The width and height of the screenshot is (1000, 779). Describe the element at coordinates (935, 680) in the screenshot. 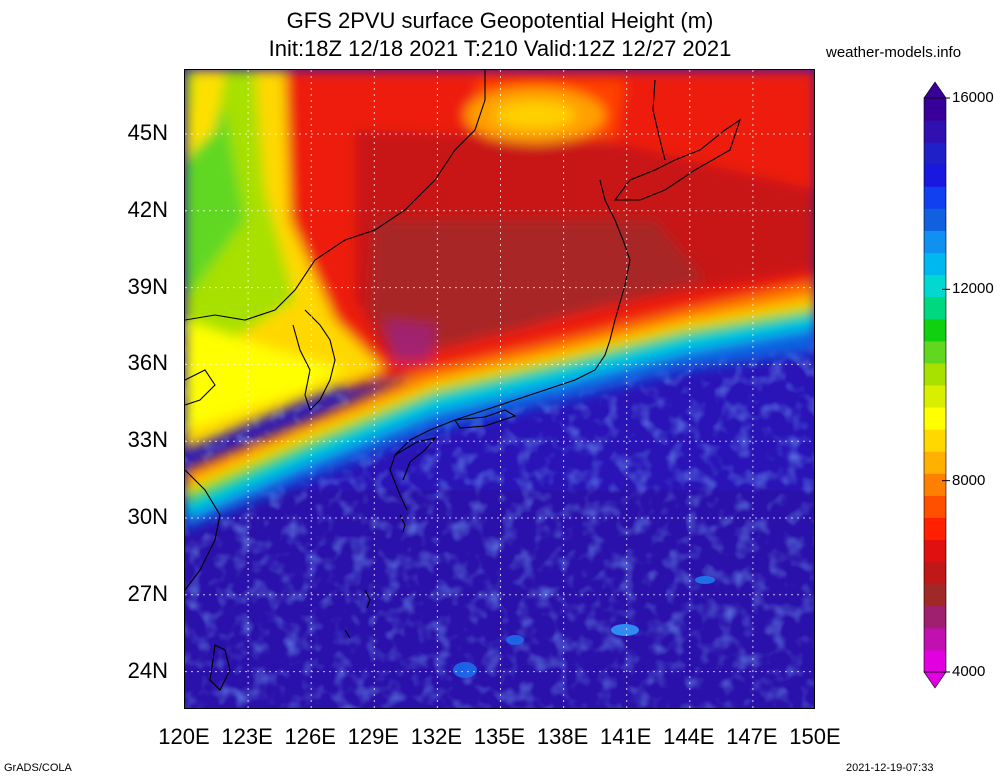

I see `colorbar-min-arrow` at that location.